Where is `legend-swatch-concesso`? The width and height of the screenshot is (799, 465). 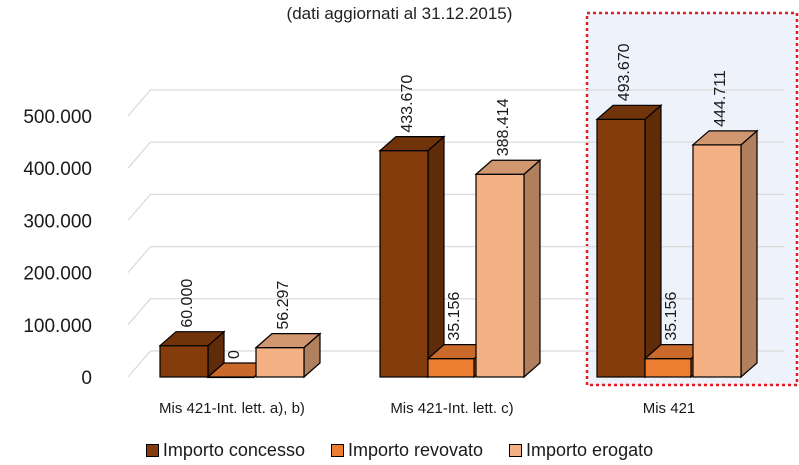
legend-swatch-concesso is located at coordinates (152, 450).